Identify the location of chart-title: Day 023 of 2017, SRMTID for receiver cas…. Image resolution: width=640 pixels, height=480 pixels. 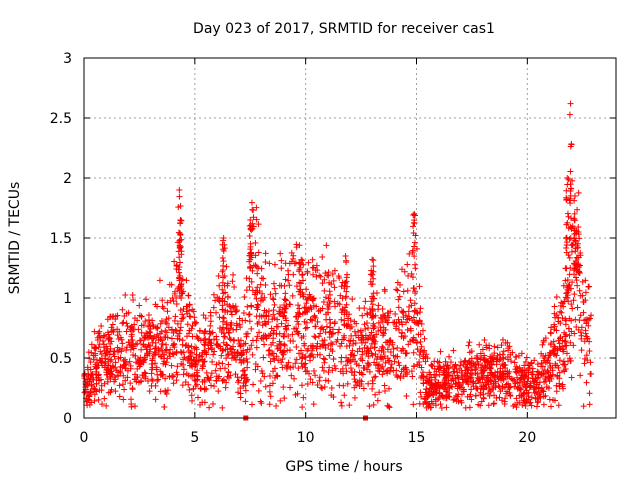
(344, 29).